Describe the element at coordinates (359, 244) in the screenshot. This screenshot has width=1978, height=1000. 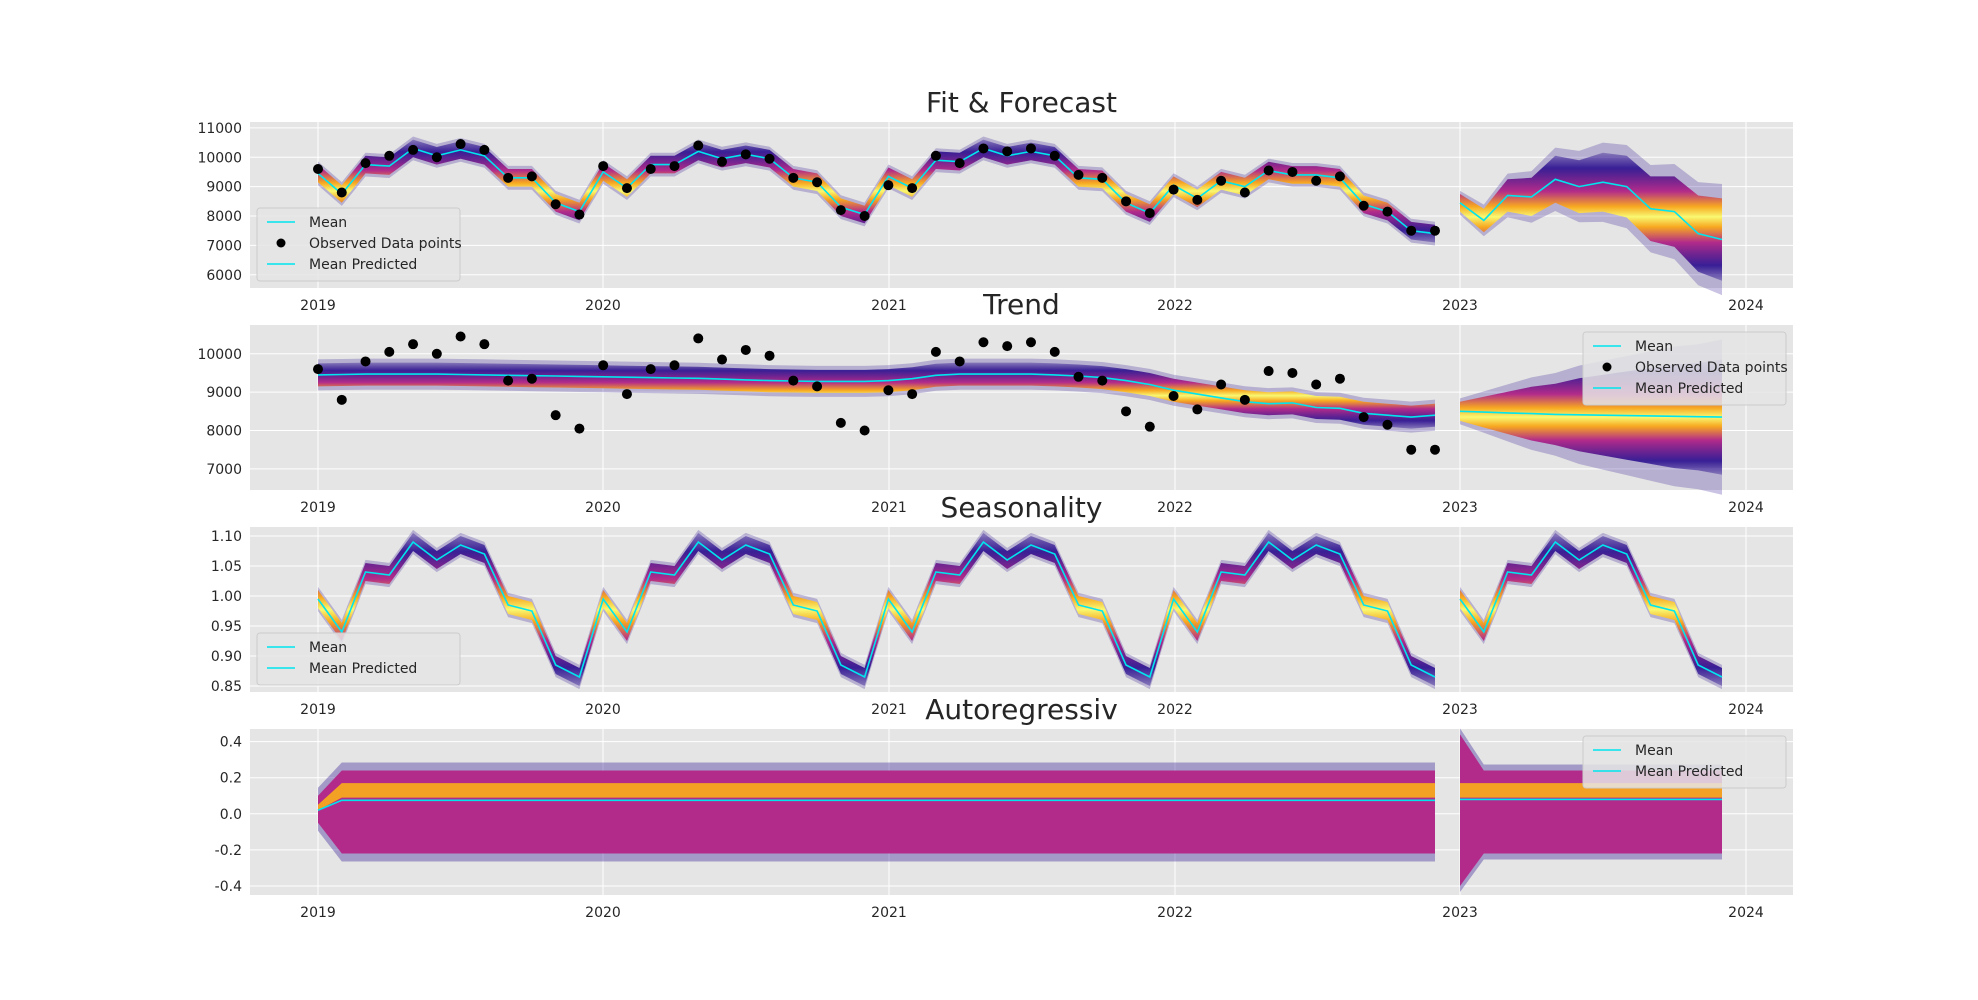
I see `legend: Mean Observed Data points Mean Predicted` at that location.